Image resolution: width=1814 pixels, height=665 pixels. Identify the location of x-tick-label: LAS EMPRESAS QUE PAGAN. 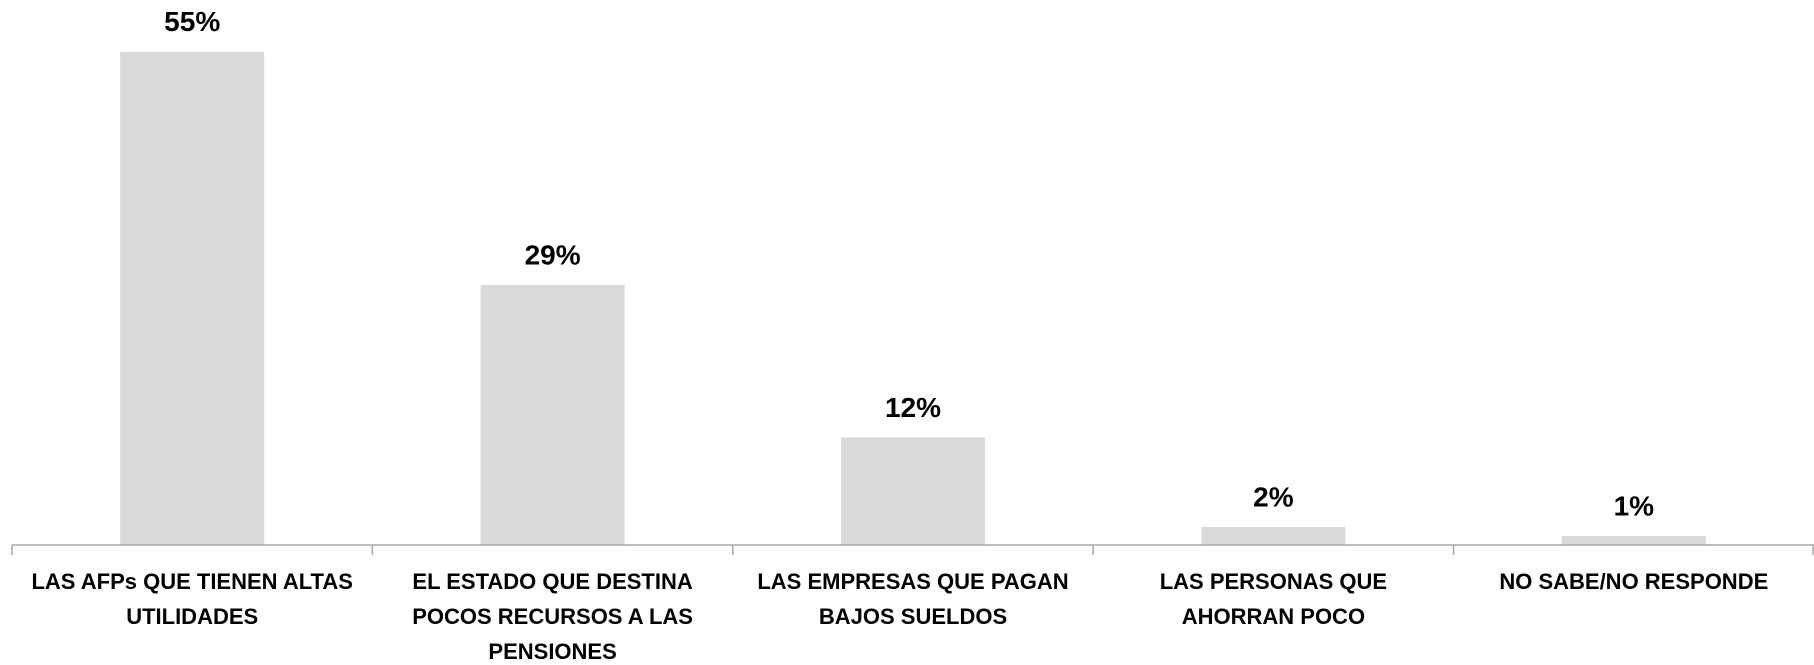
(912, 581).